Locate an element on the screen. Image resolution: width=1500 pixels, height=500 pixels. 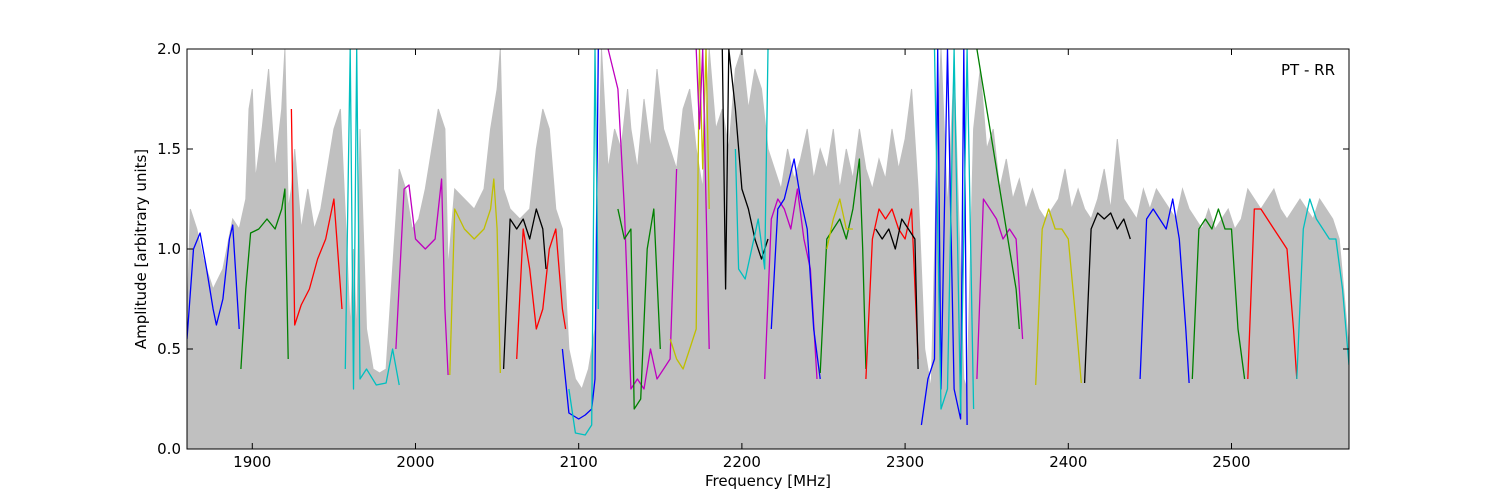
x-tick-label: 1900 is located at coordinates (252, 462).